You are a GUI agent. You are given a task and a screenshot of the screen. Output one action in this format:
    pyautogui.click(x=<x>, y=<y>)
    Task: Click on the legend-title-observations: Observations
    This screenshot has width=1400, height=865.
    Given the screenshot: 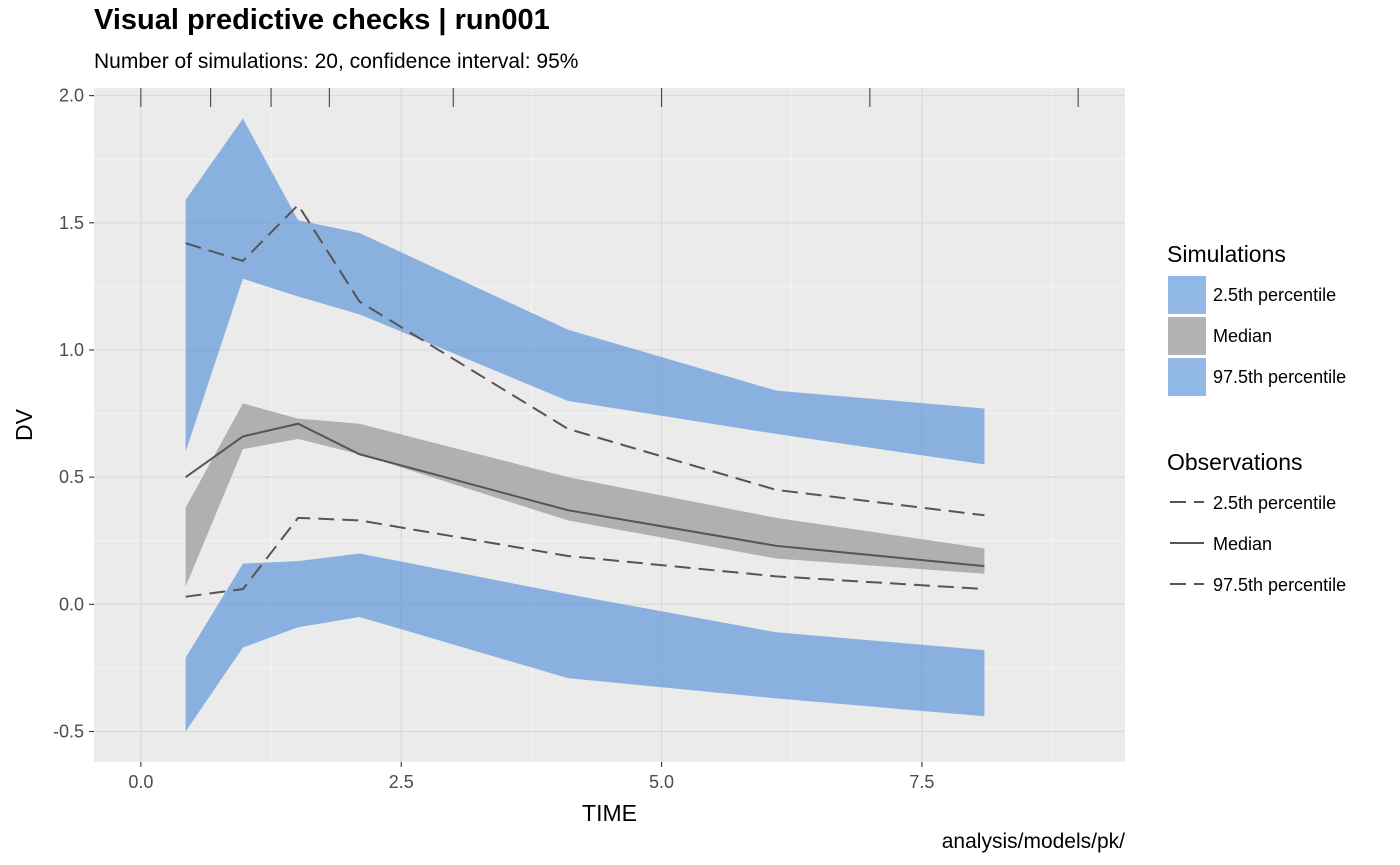 What is the action you would take?
    pyautogui.click(x=1235, y=462)
    